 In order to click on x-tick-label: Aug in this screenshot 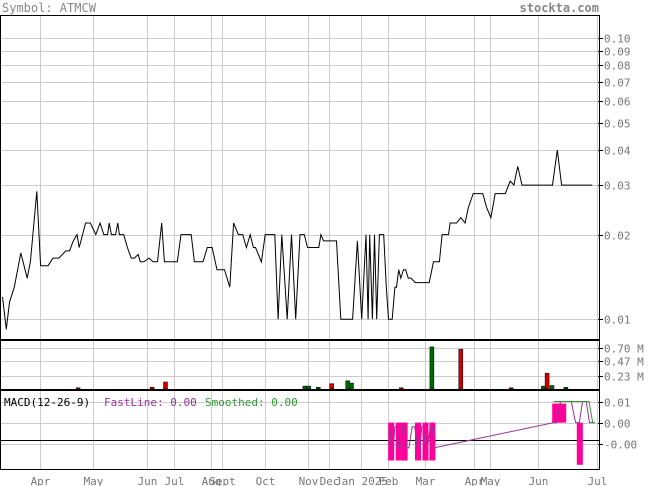, I will do `click(212, 480)`.